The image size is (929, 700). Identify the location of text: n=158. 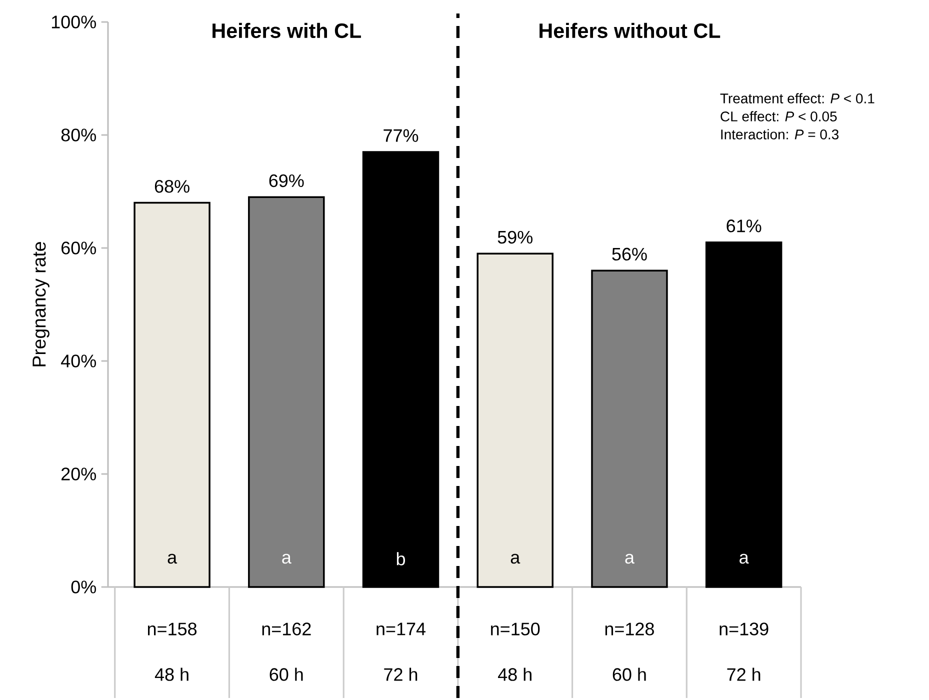
(172, 629).